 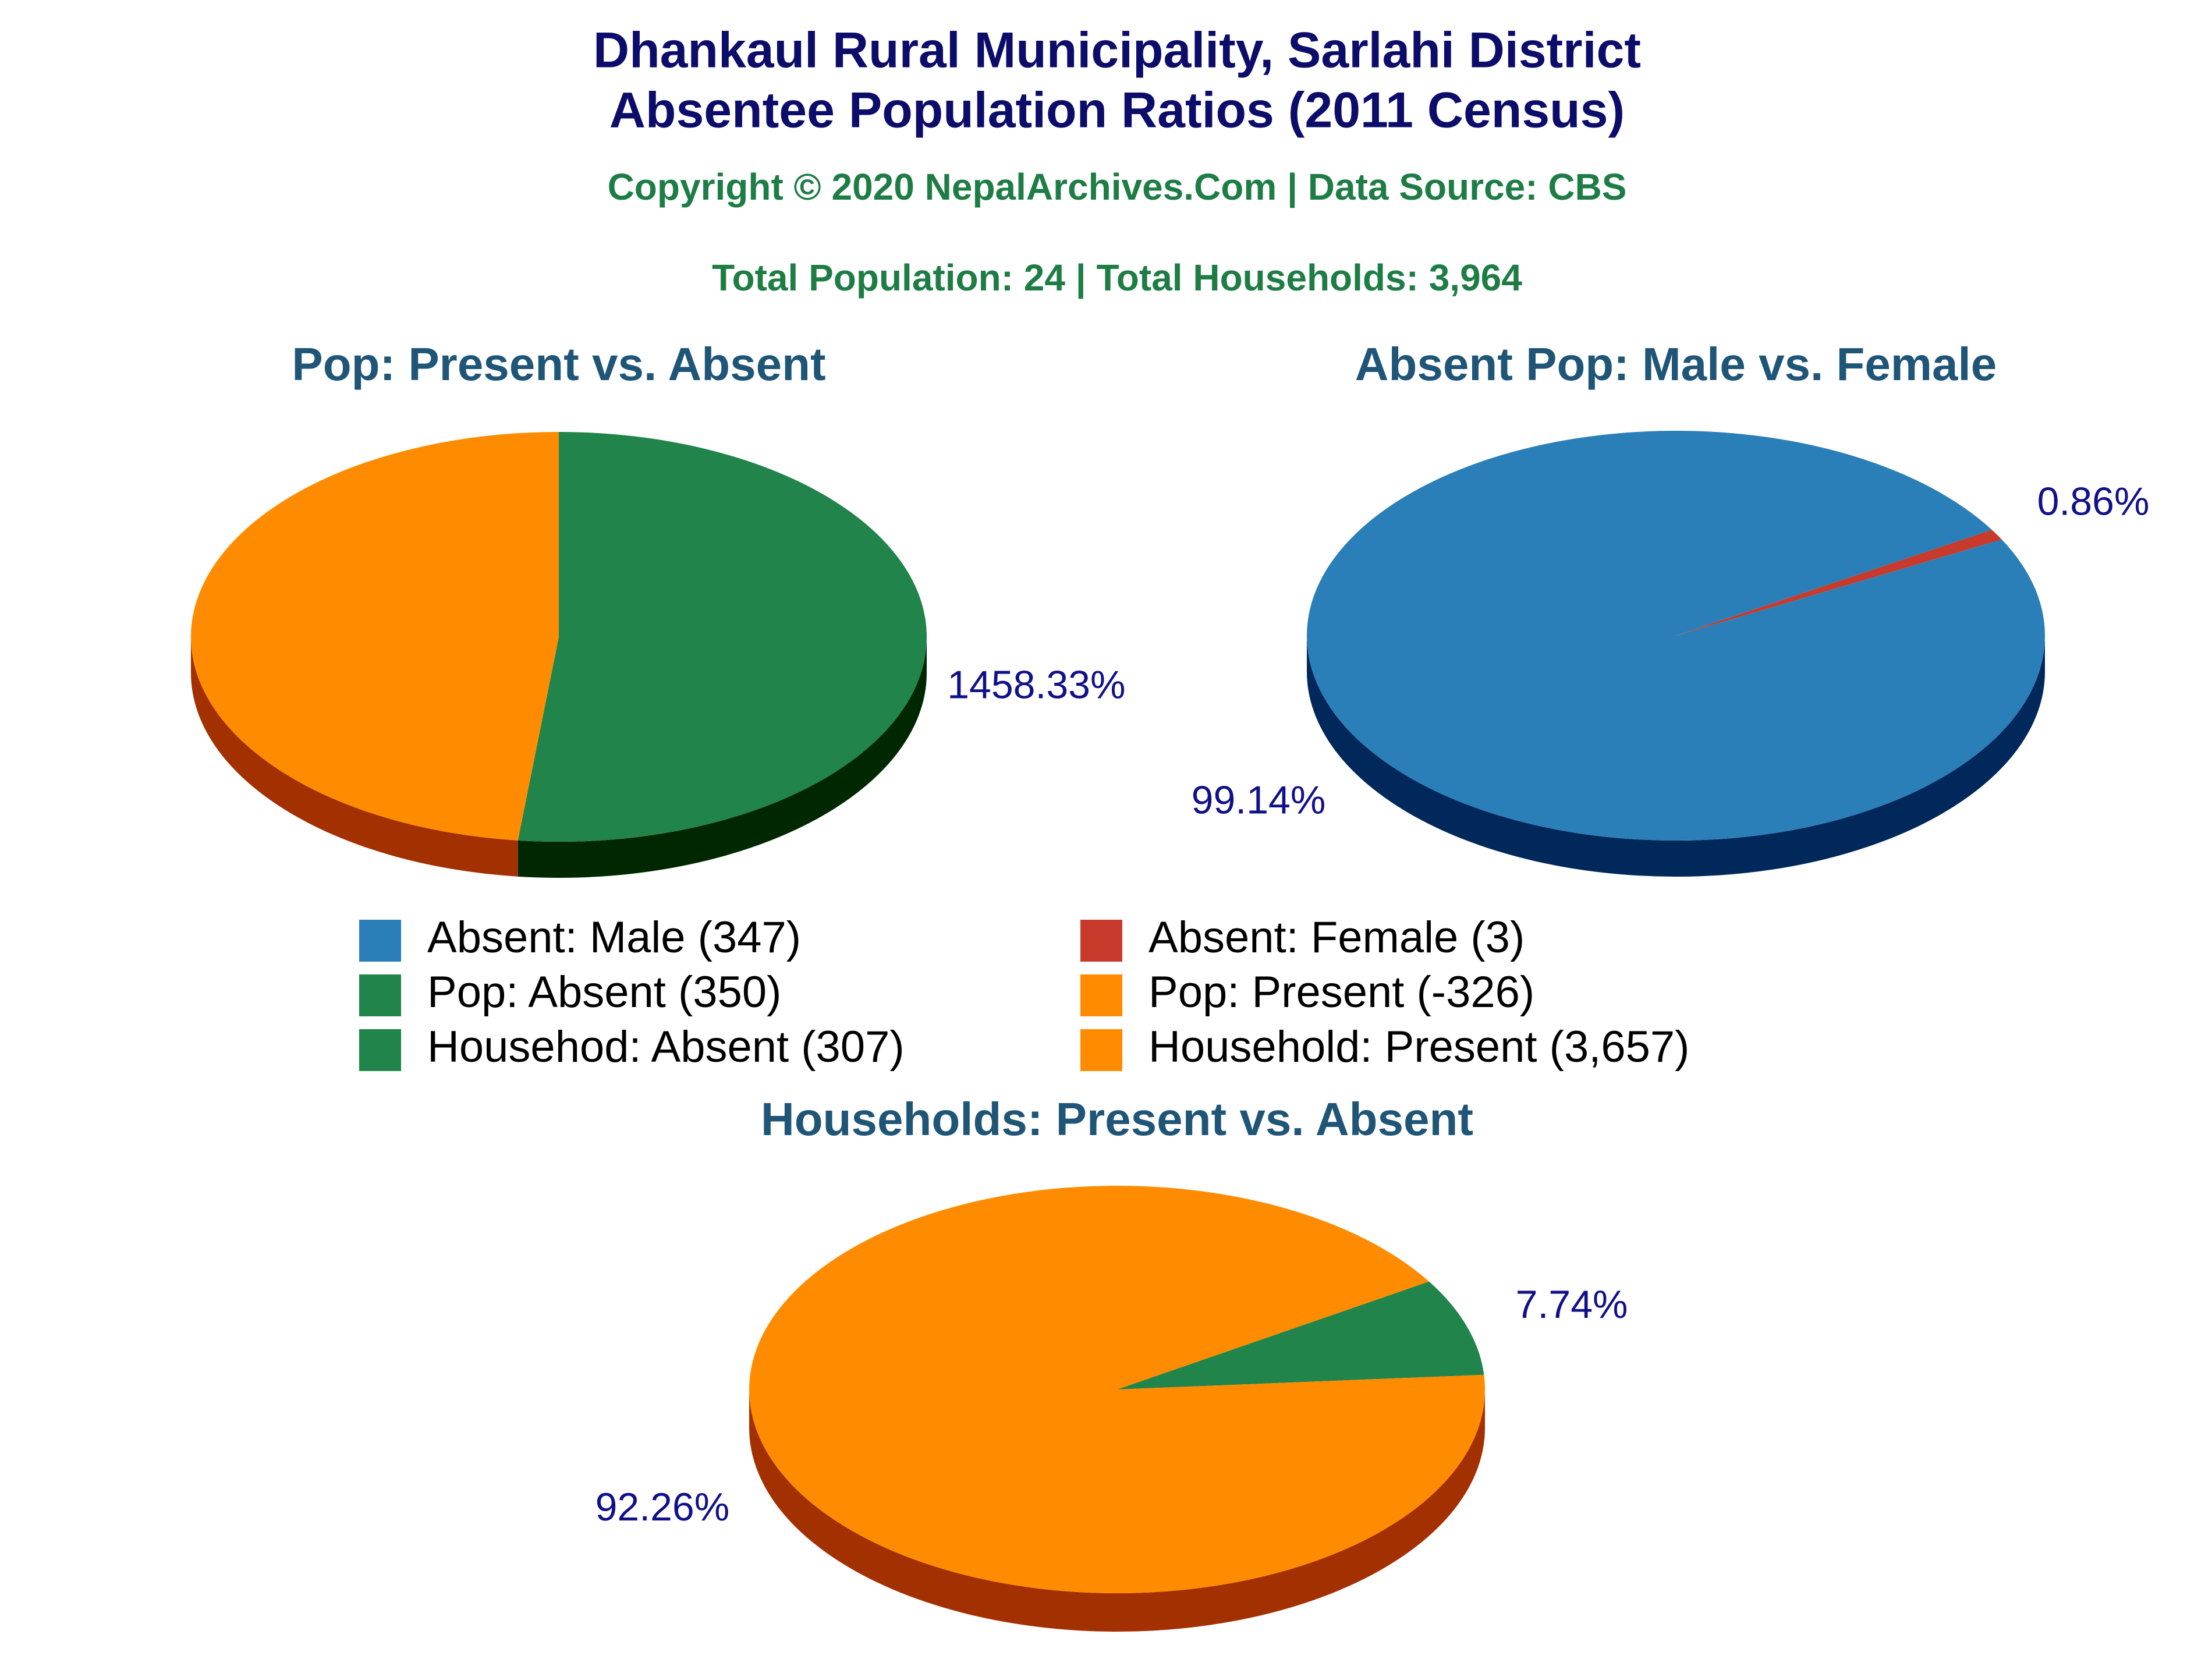 What do you see at coordinates (1036, 684) in the screenshot?
I see `value-label: 1458.33%` at bounding box center [1036, 684].